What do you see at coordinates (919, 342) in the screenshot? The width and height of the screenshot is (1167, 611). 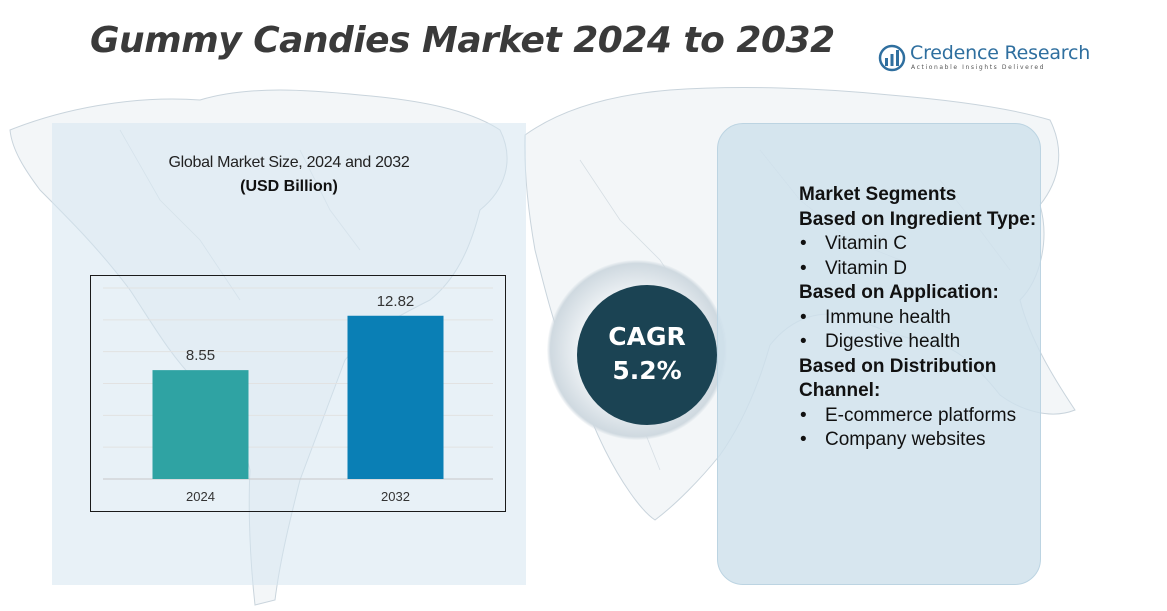 I see `segment-item: Digestive health` at bounding box center [919, 342].